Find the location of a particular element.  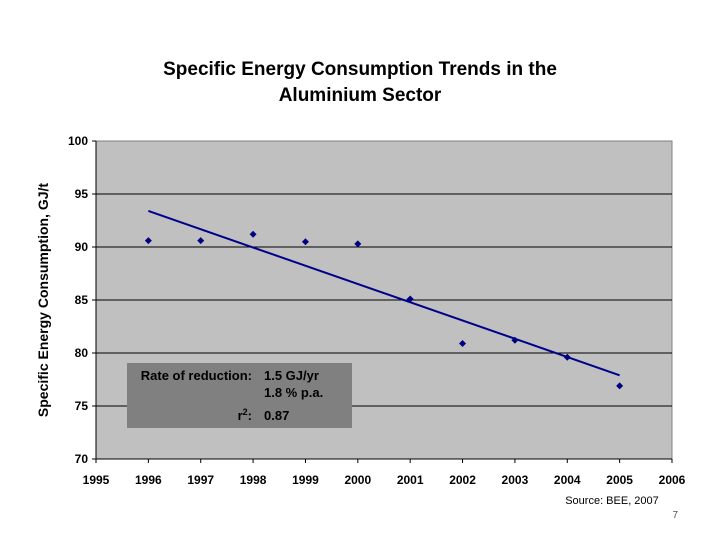

y-tick-label: 90 is located at coordinates (82, 247).